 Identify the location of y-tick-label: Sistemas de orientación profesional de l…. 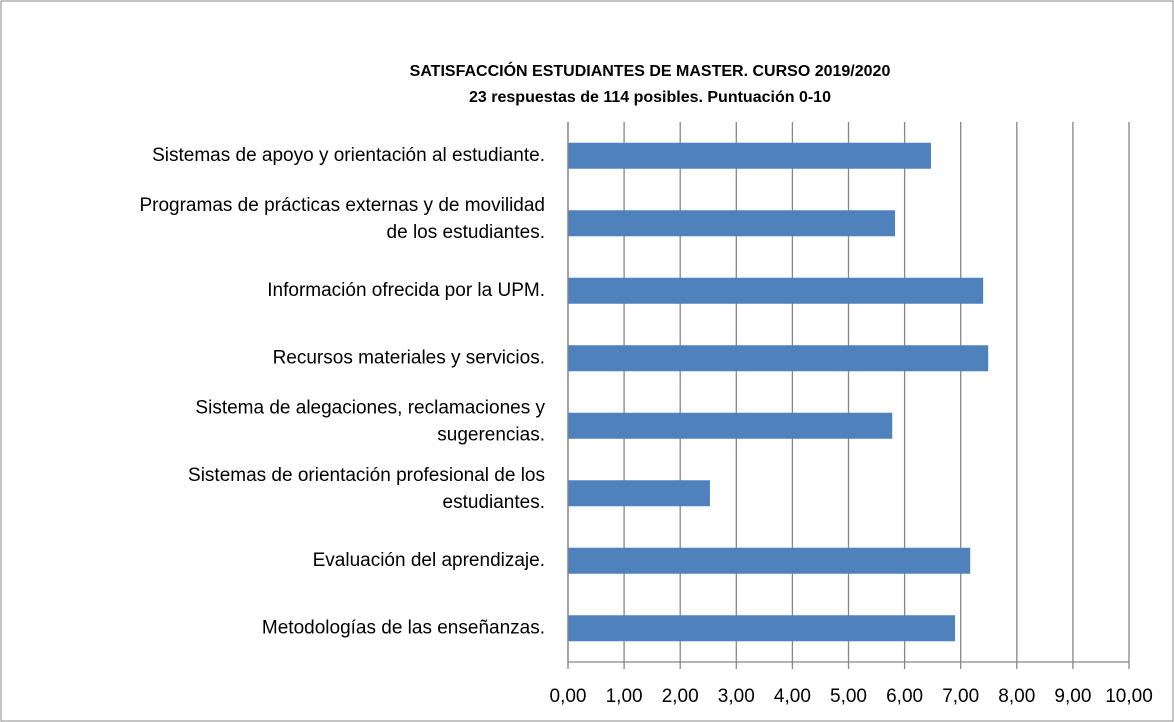
(366, 489).